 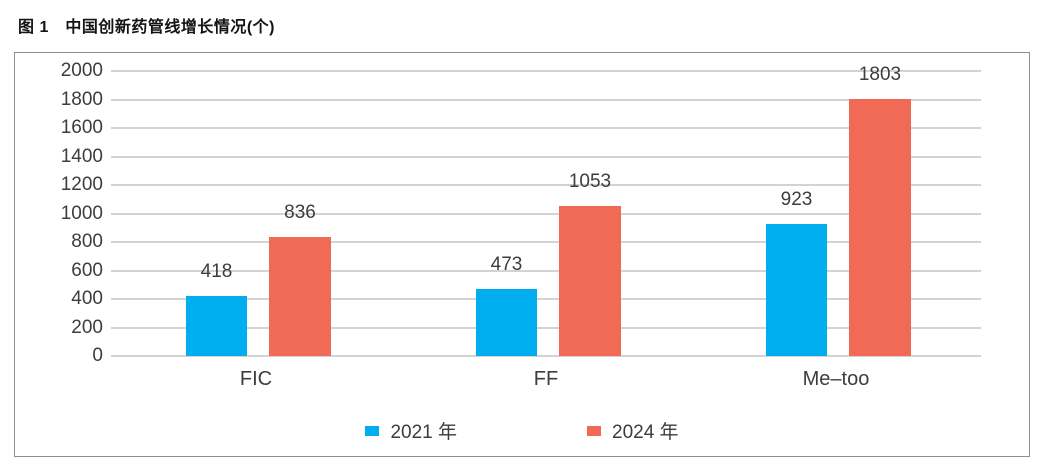 I want to click on legend-marker-icon-2021 年, so click(x=372, y=430).